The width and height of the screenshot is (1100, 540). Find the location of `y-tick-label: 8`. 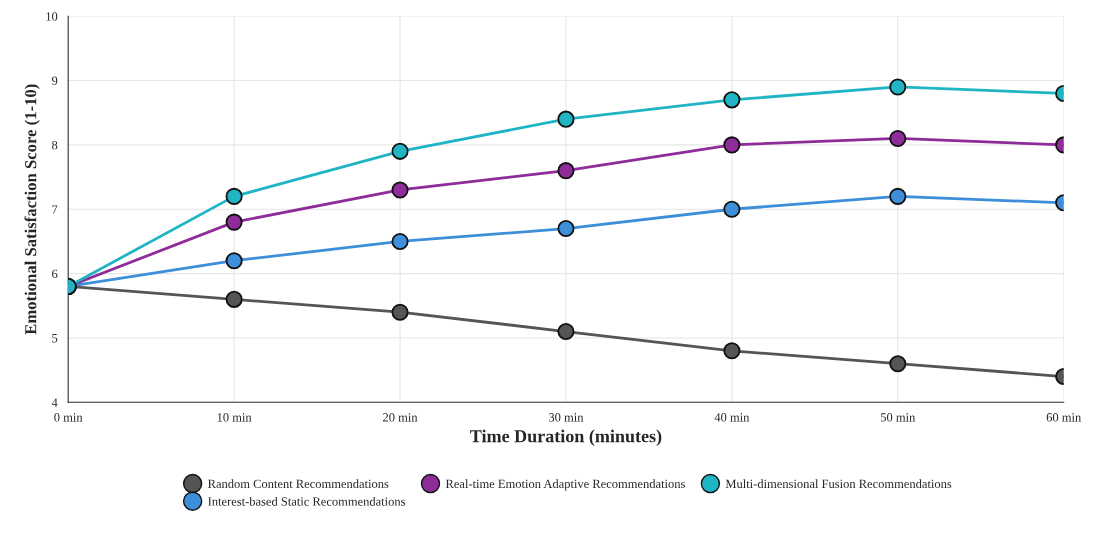

y-tick-label: 8 is located at coordinates (55, 145).